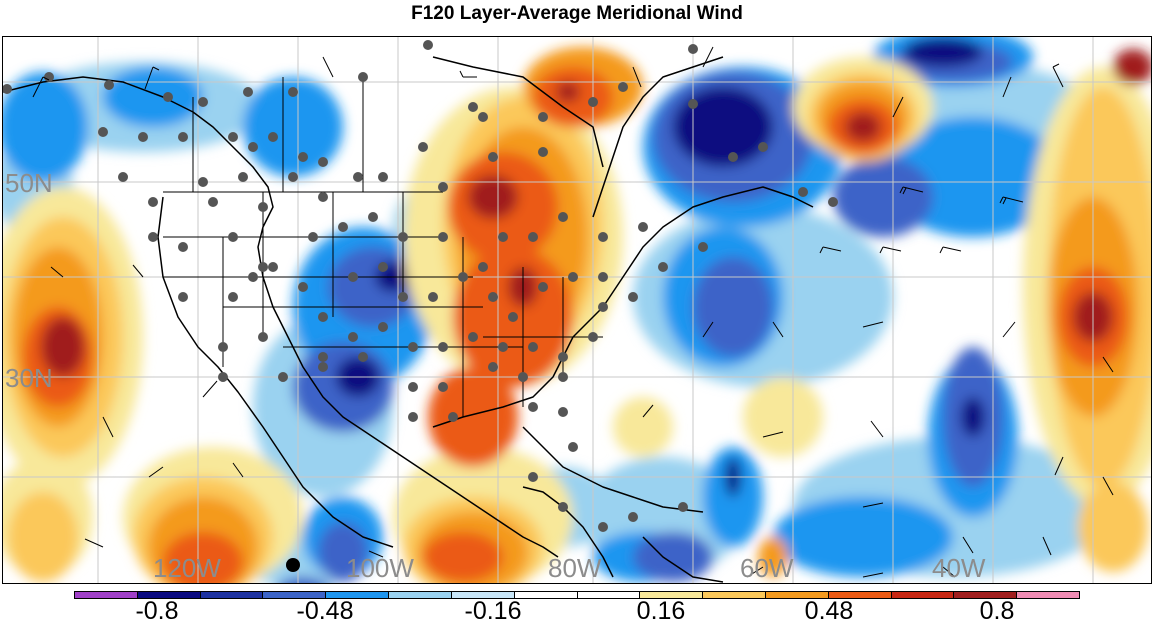 The height and width of the screenshot is (626, 1154). I want to click on longitude-label-60w: 60W, so click(767, 568).